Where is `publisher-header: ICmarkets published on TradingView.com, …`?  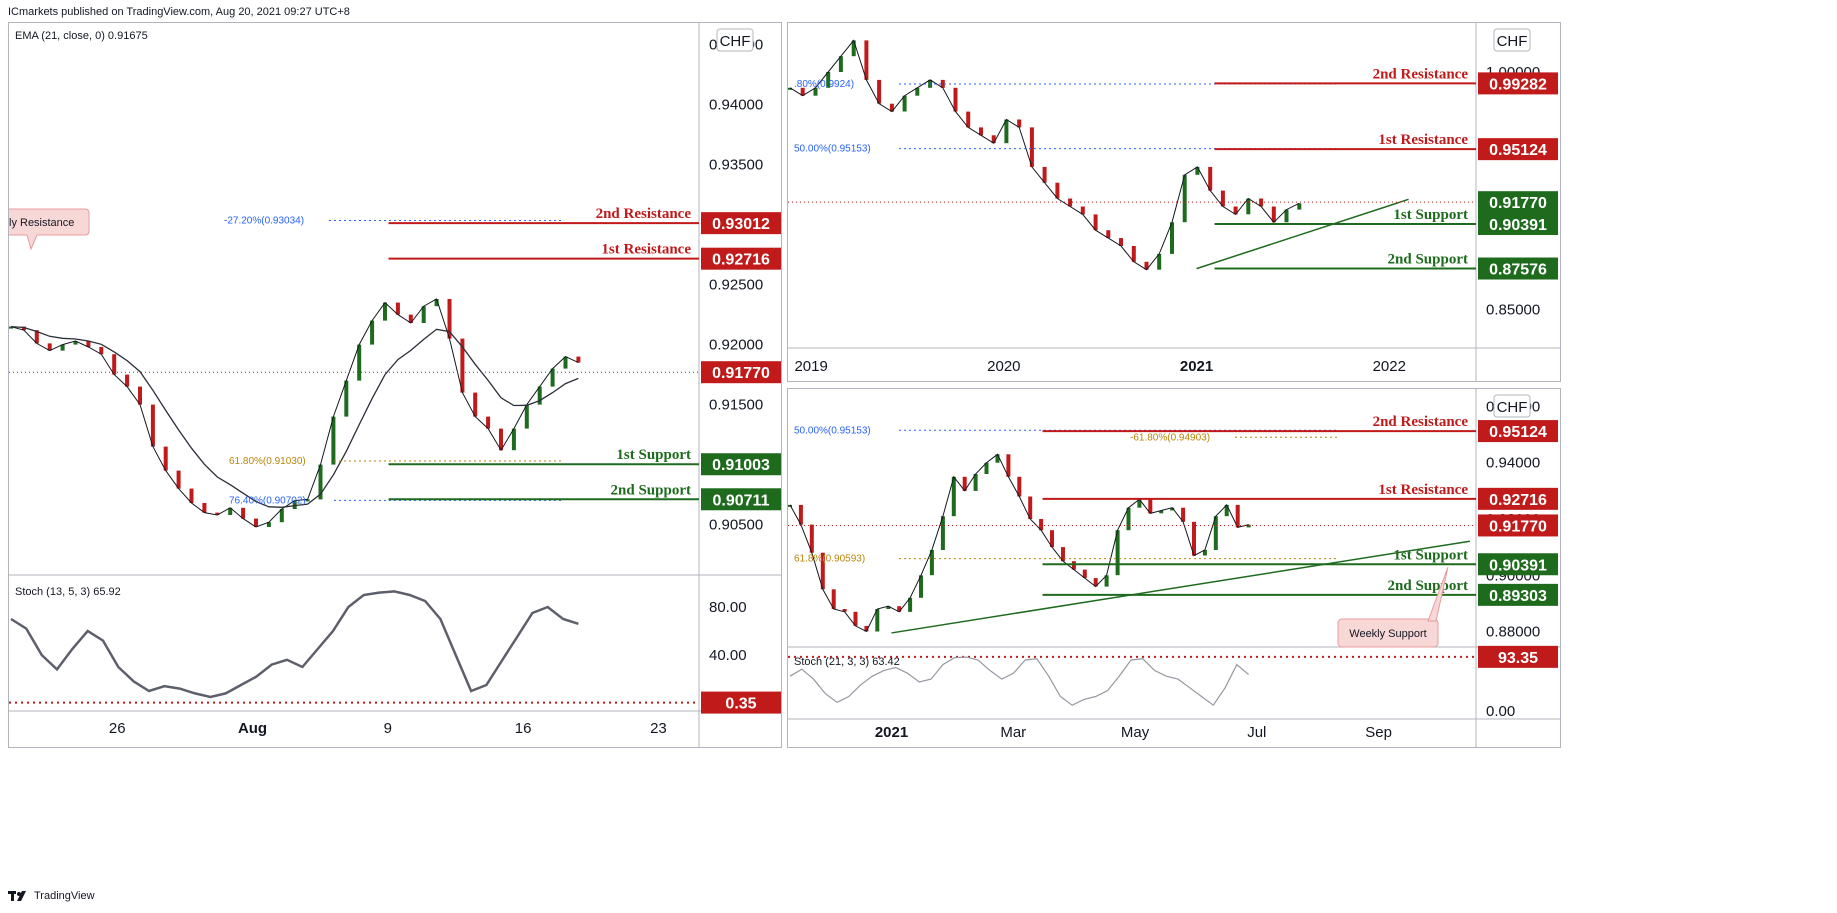 publisher-header: ICmarkets published on TradingView.com, … is located at coordinates (179, 12).